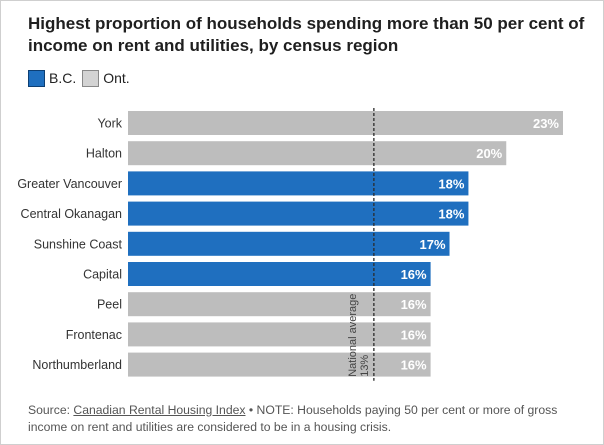 The image size is (604, 445). Describe the element at coordinates (298, 213) in the screenshot. I see `bar-central-okanagan` at that location.